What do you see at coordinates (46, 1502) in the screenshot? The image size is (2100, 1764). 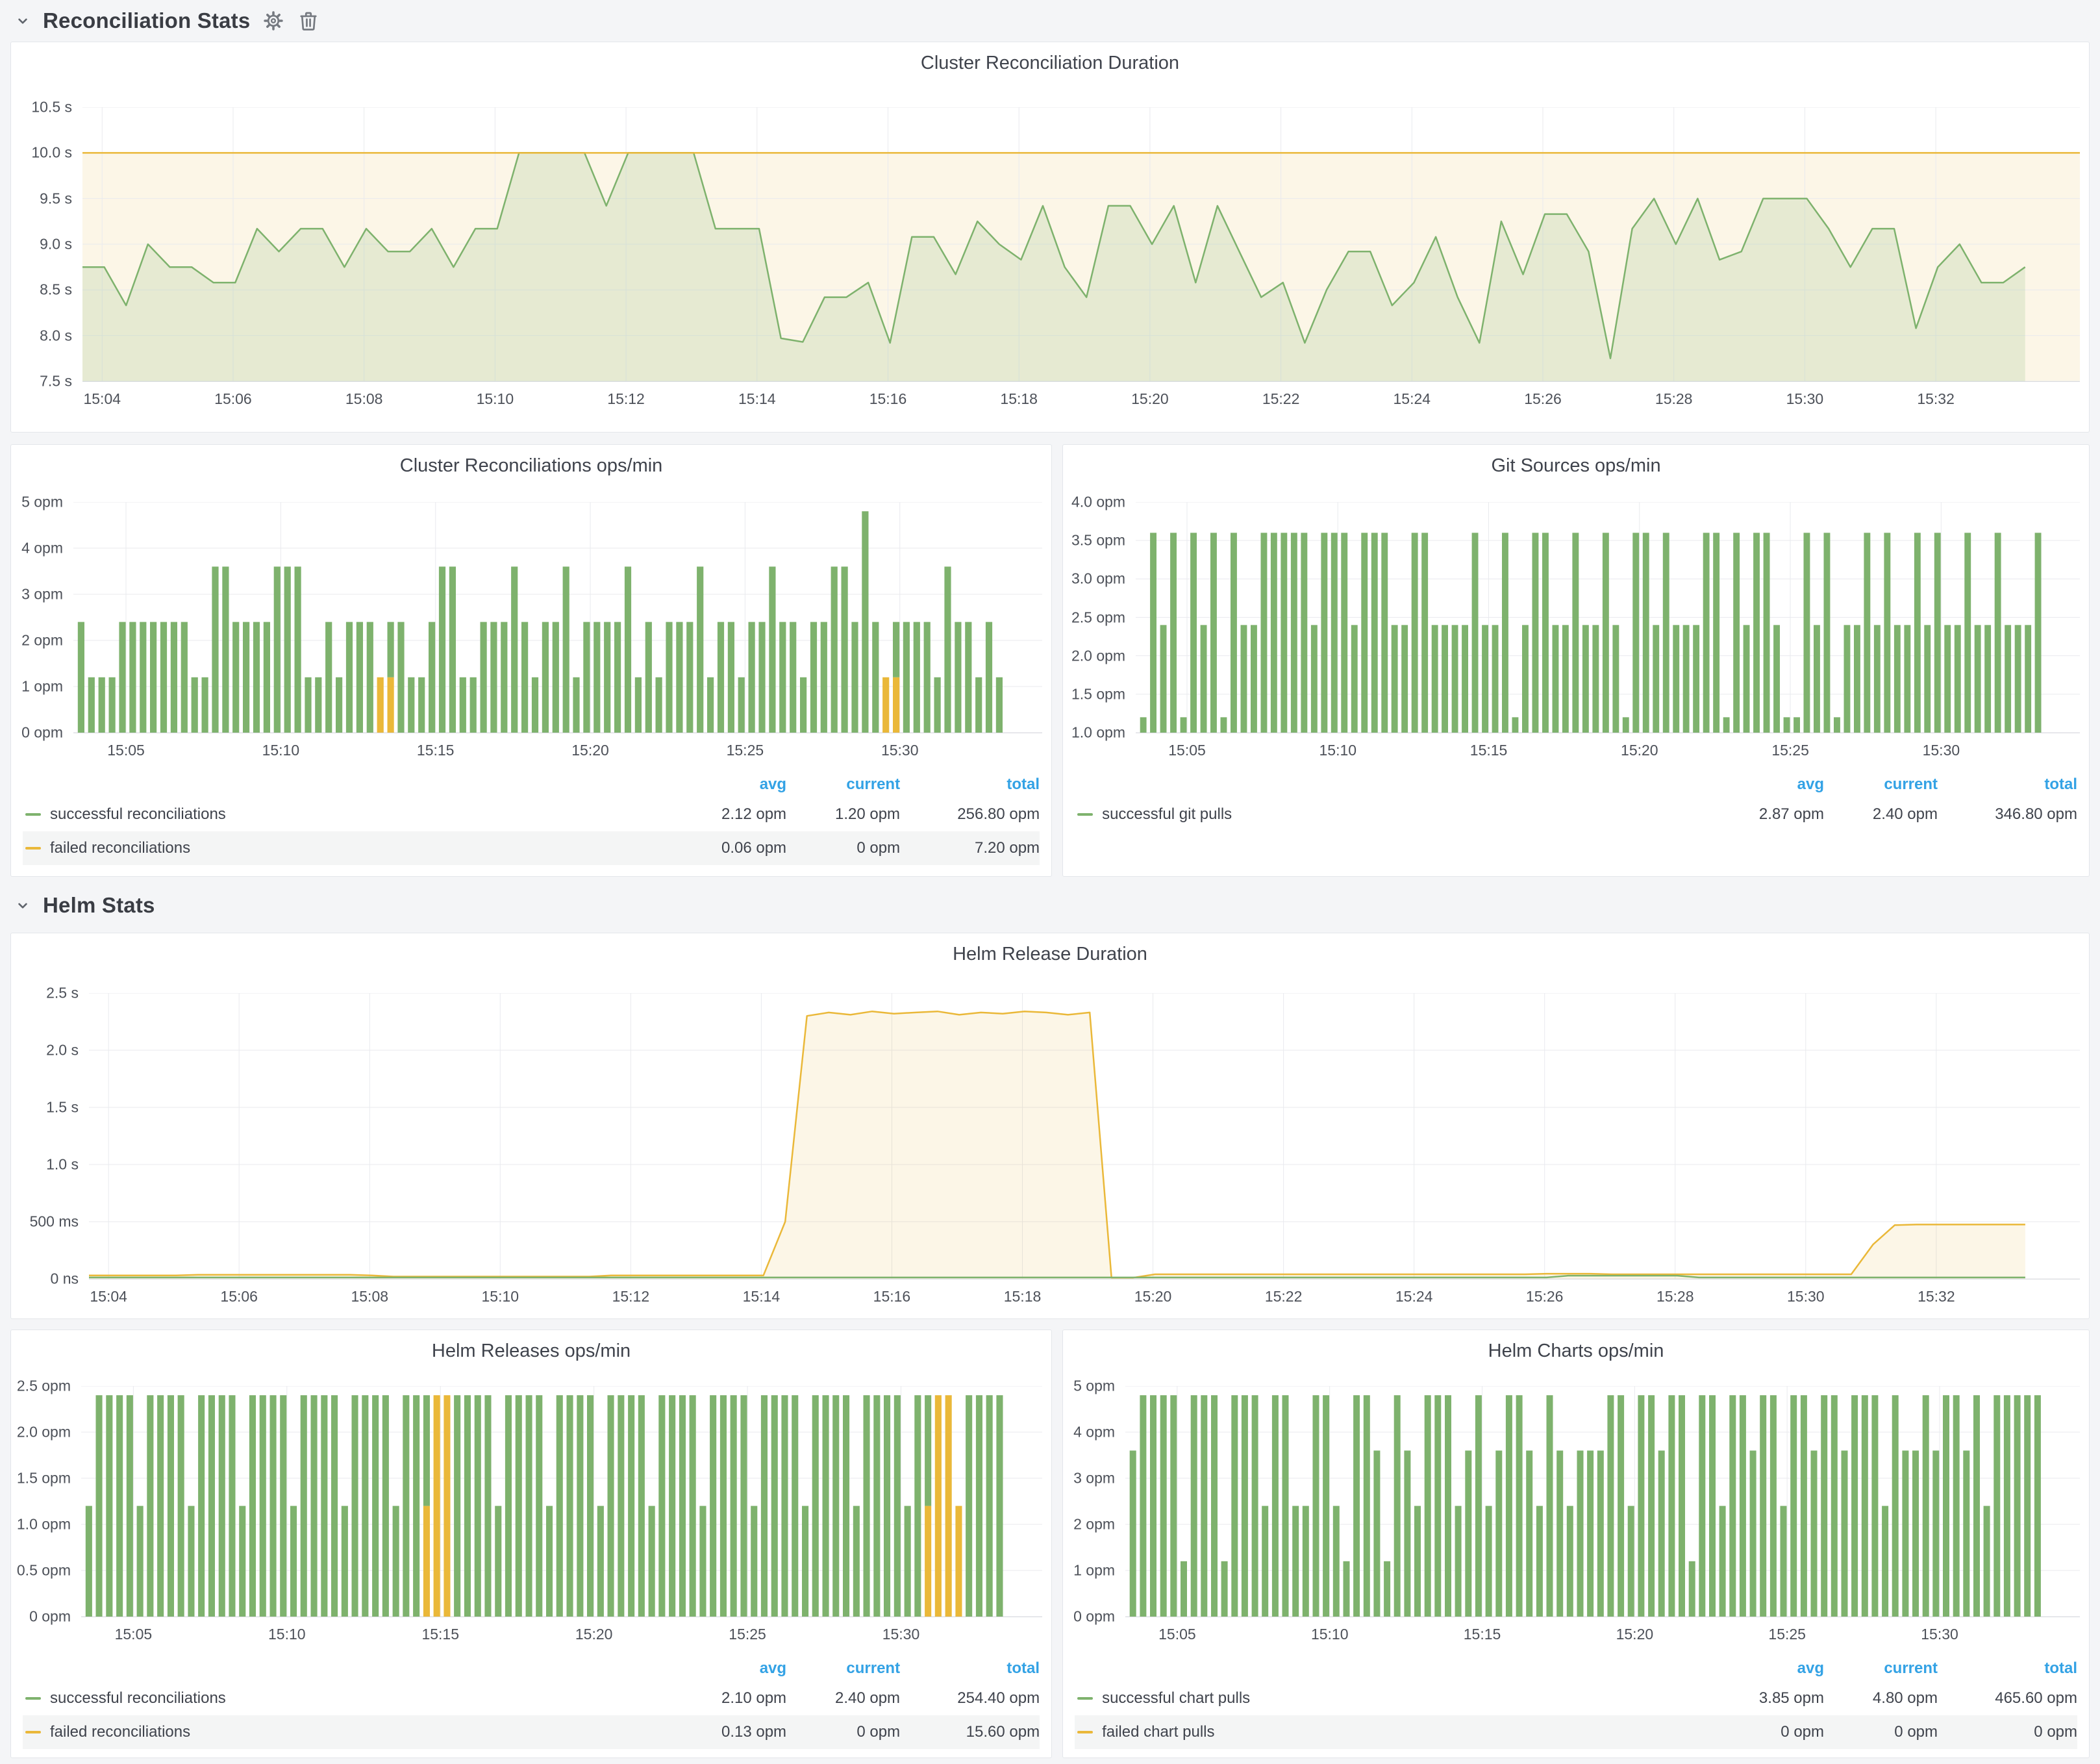 I see `y-axis: 2.5 opm 2.0 opm 1.5 opm 1.0 opm 0.5 opm 0 opm` at bounding box center [46, 1502].